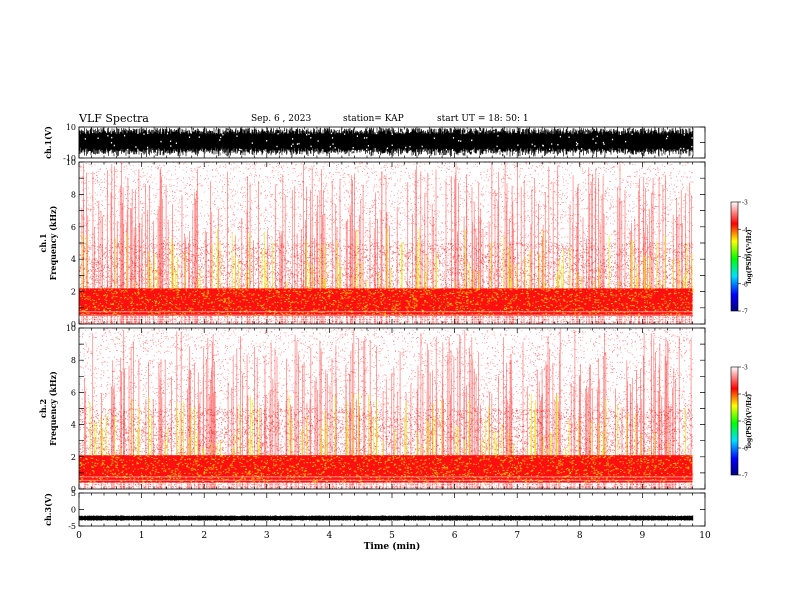 This screenshot has height=612, width=792. Describe the element at coordinates (73, 292) in the screenshot. I see `ch1-spectrogram-y-tick-label-2: 2` at that location.